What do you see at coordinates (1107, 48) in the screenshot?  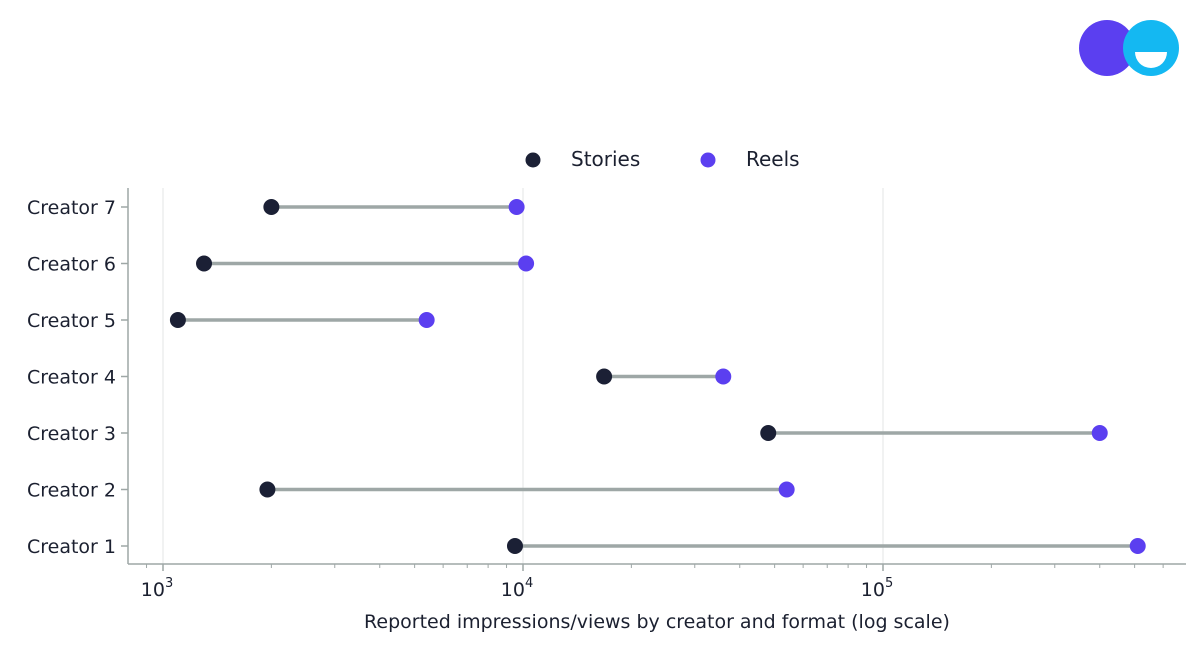 I see `logo-left-circle` at bounding box center [1107, 48].